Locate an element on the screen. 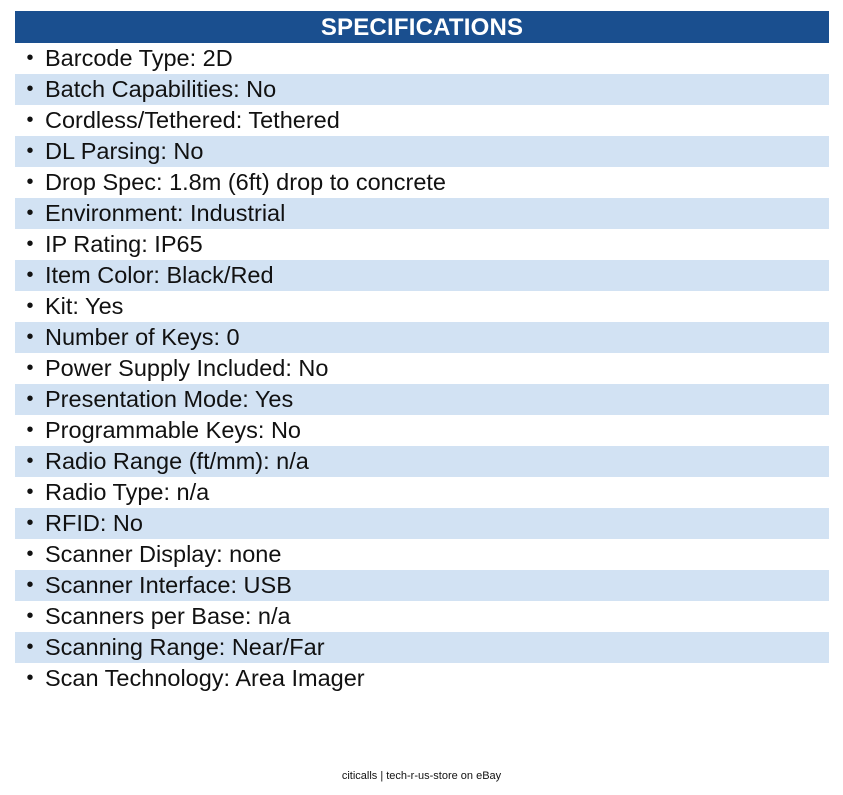  spec-row: • Cordless/Tethered: Tethered is located at coordinates (422, 120).